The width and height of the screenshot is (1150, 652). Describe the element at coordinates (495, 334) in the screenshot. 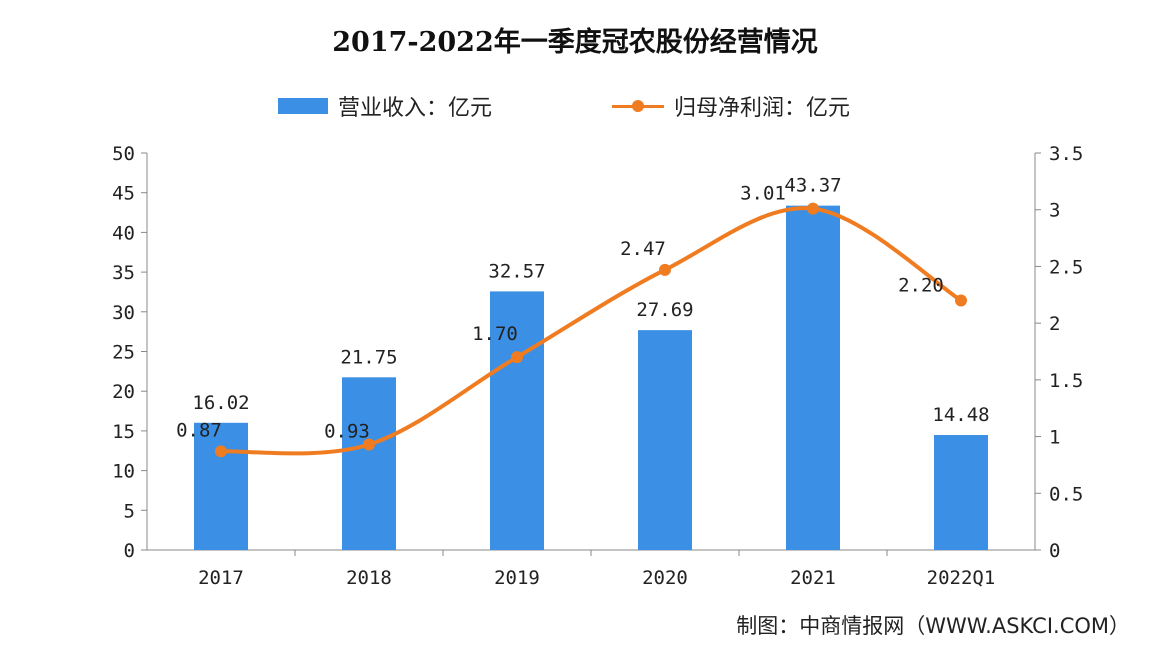

I see `line-data-label: 1.70` at that location.